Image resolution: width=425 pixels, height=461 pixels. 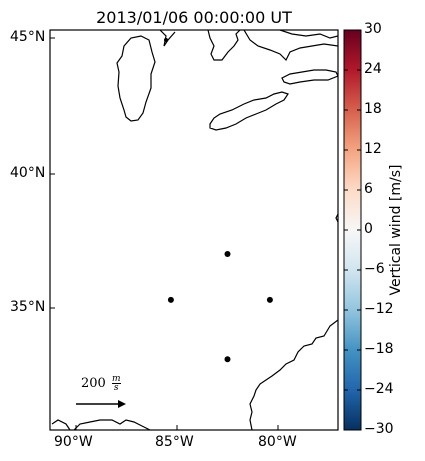 What do you see at coordinates (379, 429) in the screenshot?
I see `colorbar-tick-label: −30` at bounding box center [379, 429].